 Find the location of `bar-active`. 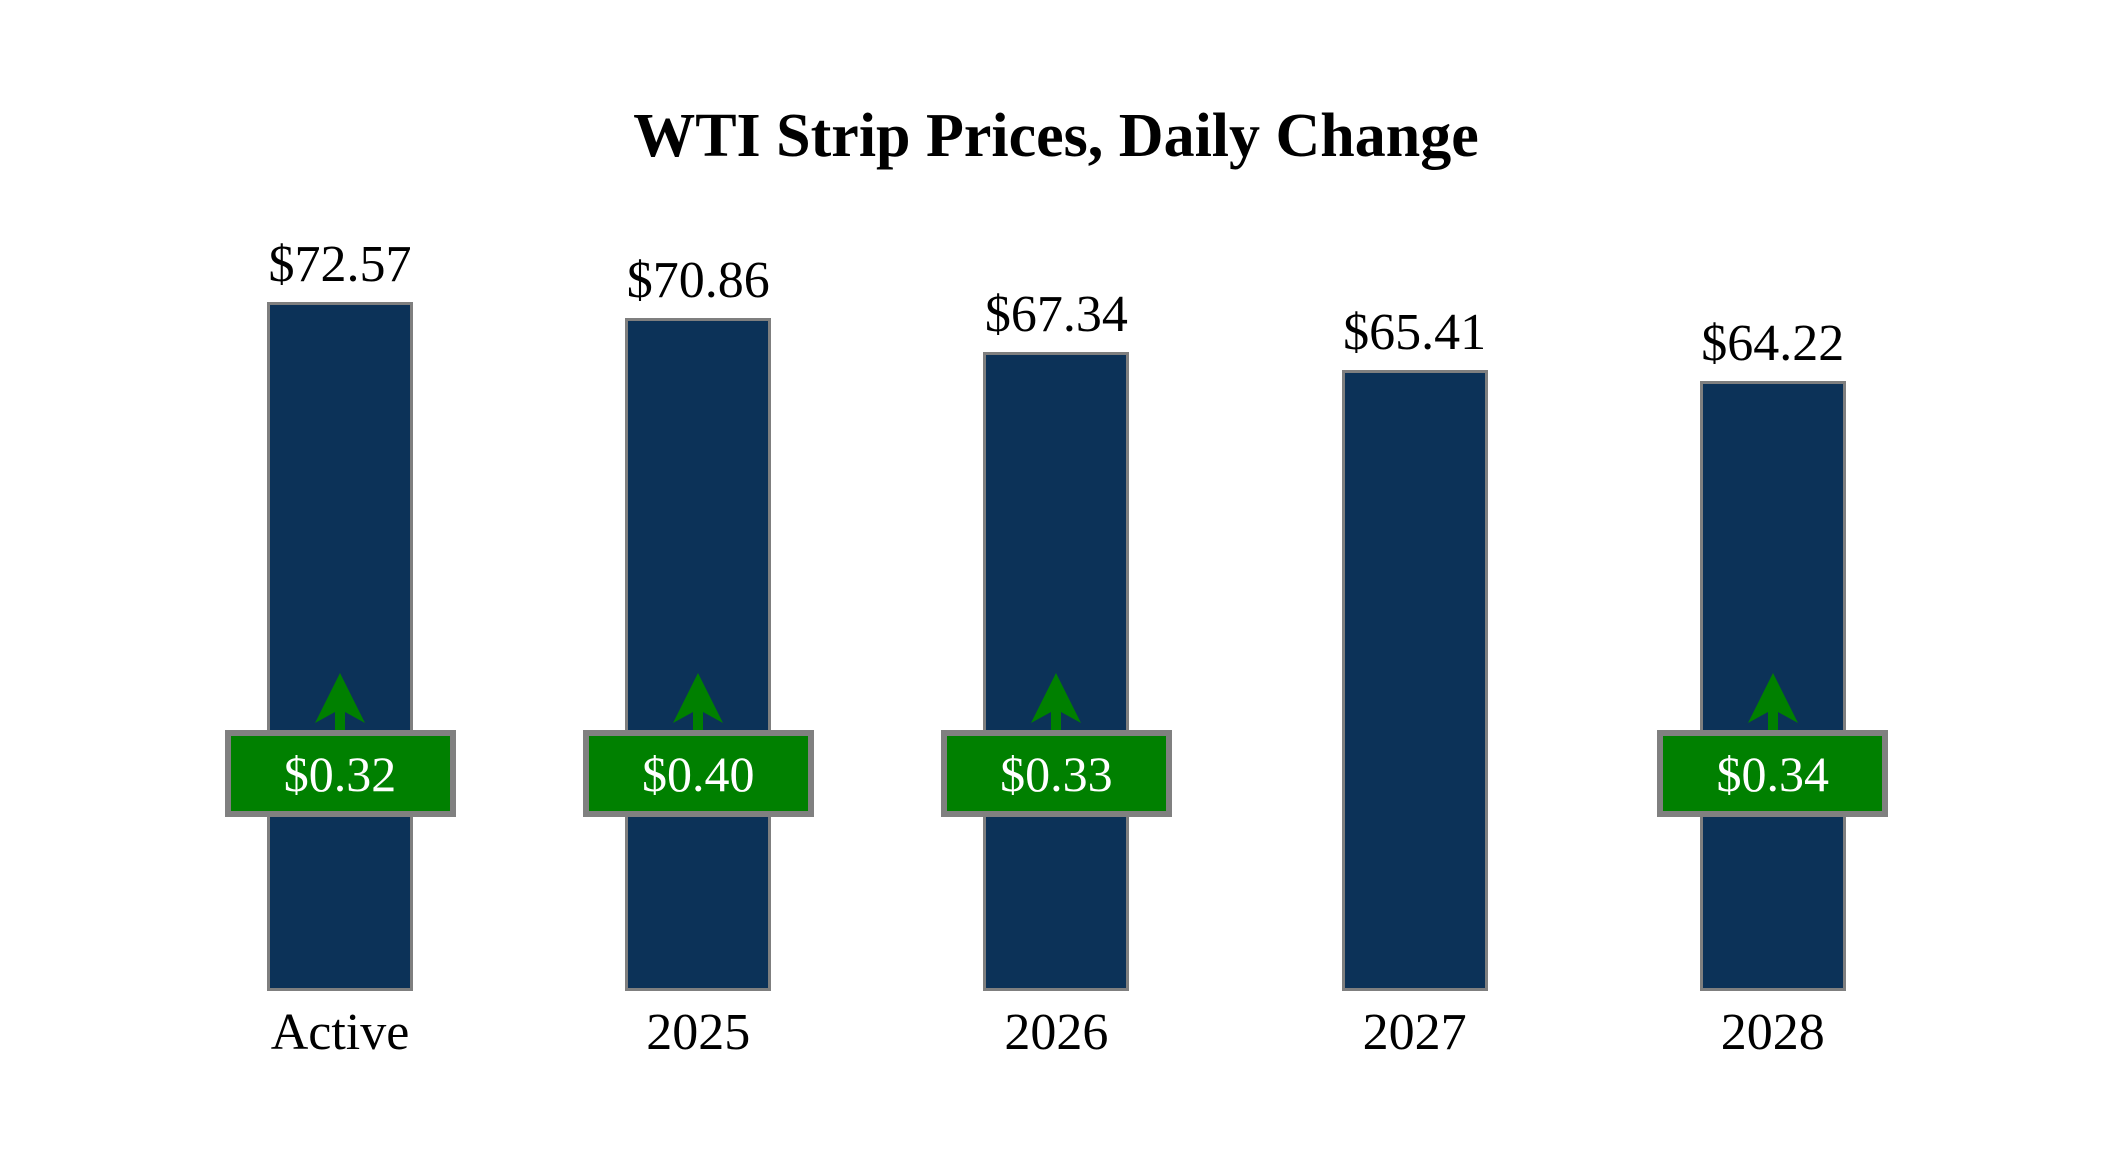

bar-active is located at coordinates (340, 646).